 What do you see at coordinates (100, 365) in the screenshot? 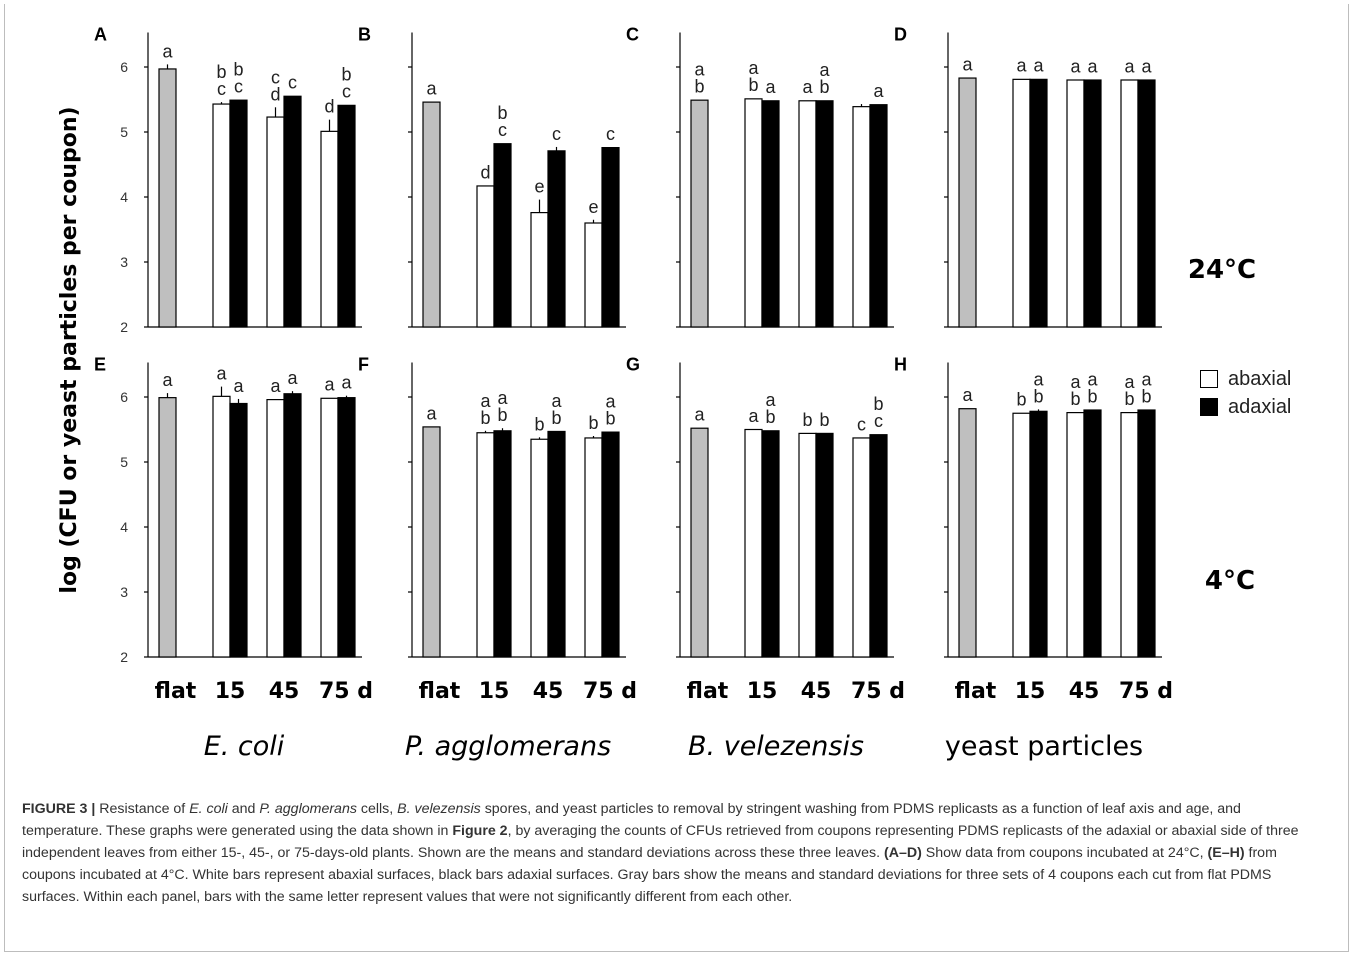
I see `panel-letter-E: E` at bounding box center [100, 365].